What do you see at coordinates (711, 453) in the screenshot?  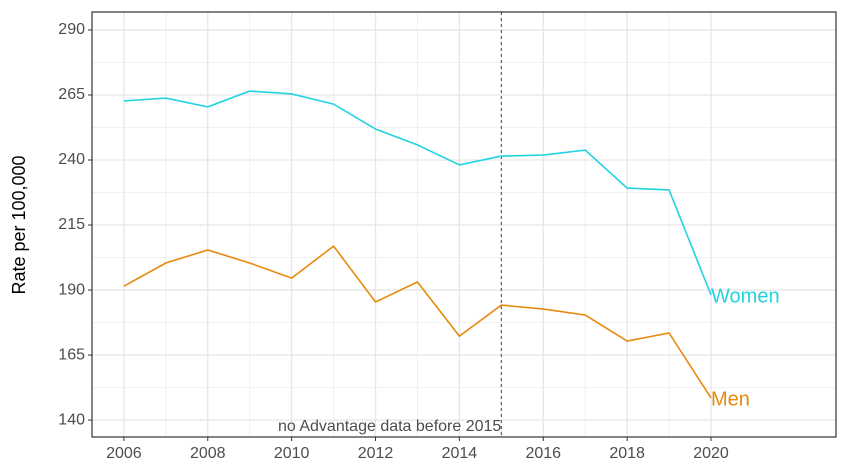 I see `x-tick-label: 2020` at bounding box center [711, 453].